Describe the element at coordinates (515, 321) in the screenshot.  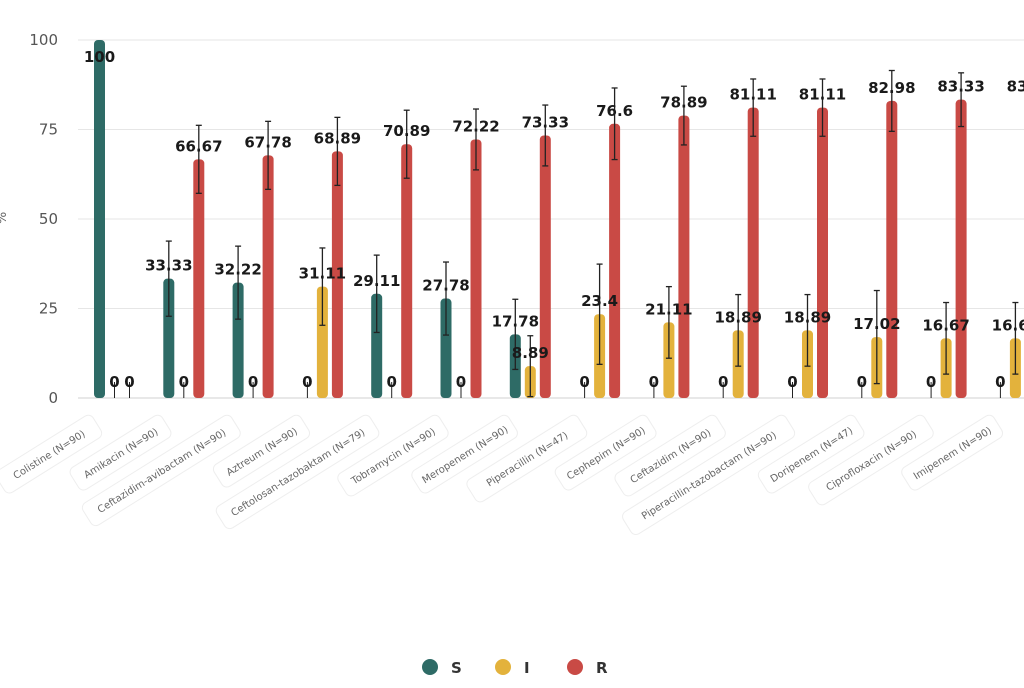
I see `data-label-s: 17.78` at that location.